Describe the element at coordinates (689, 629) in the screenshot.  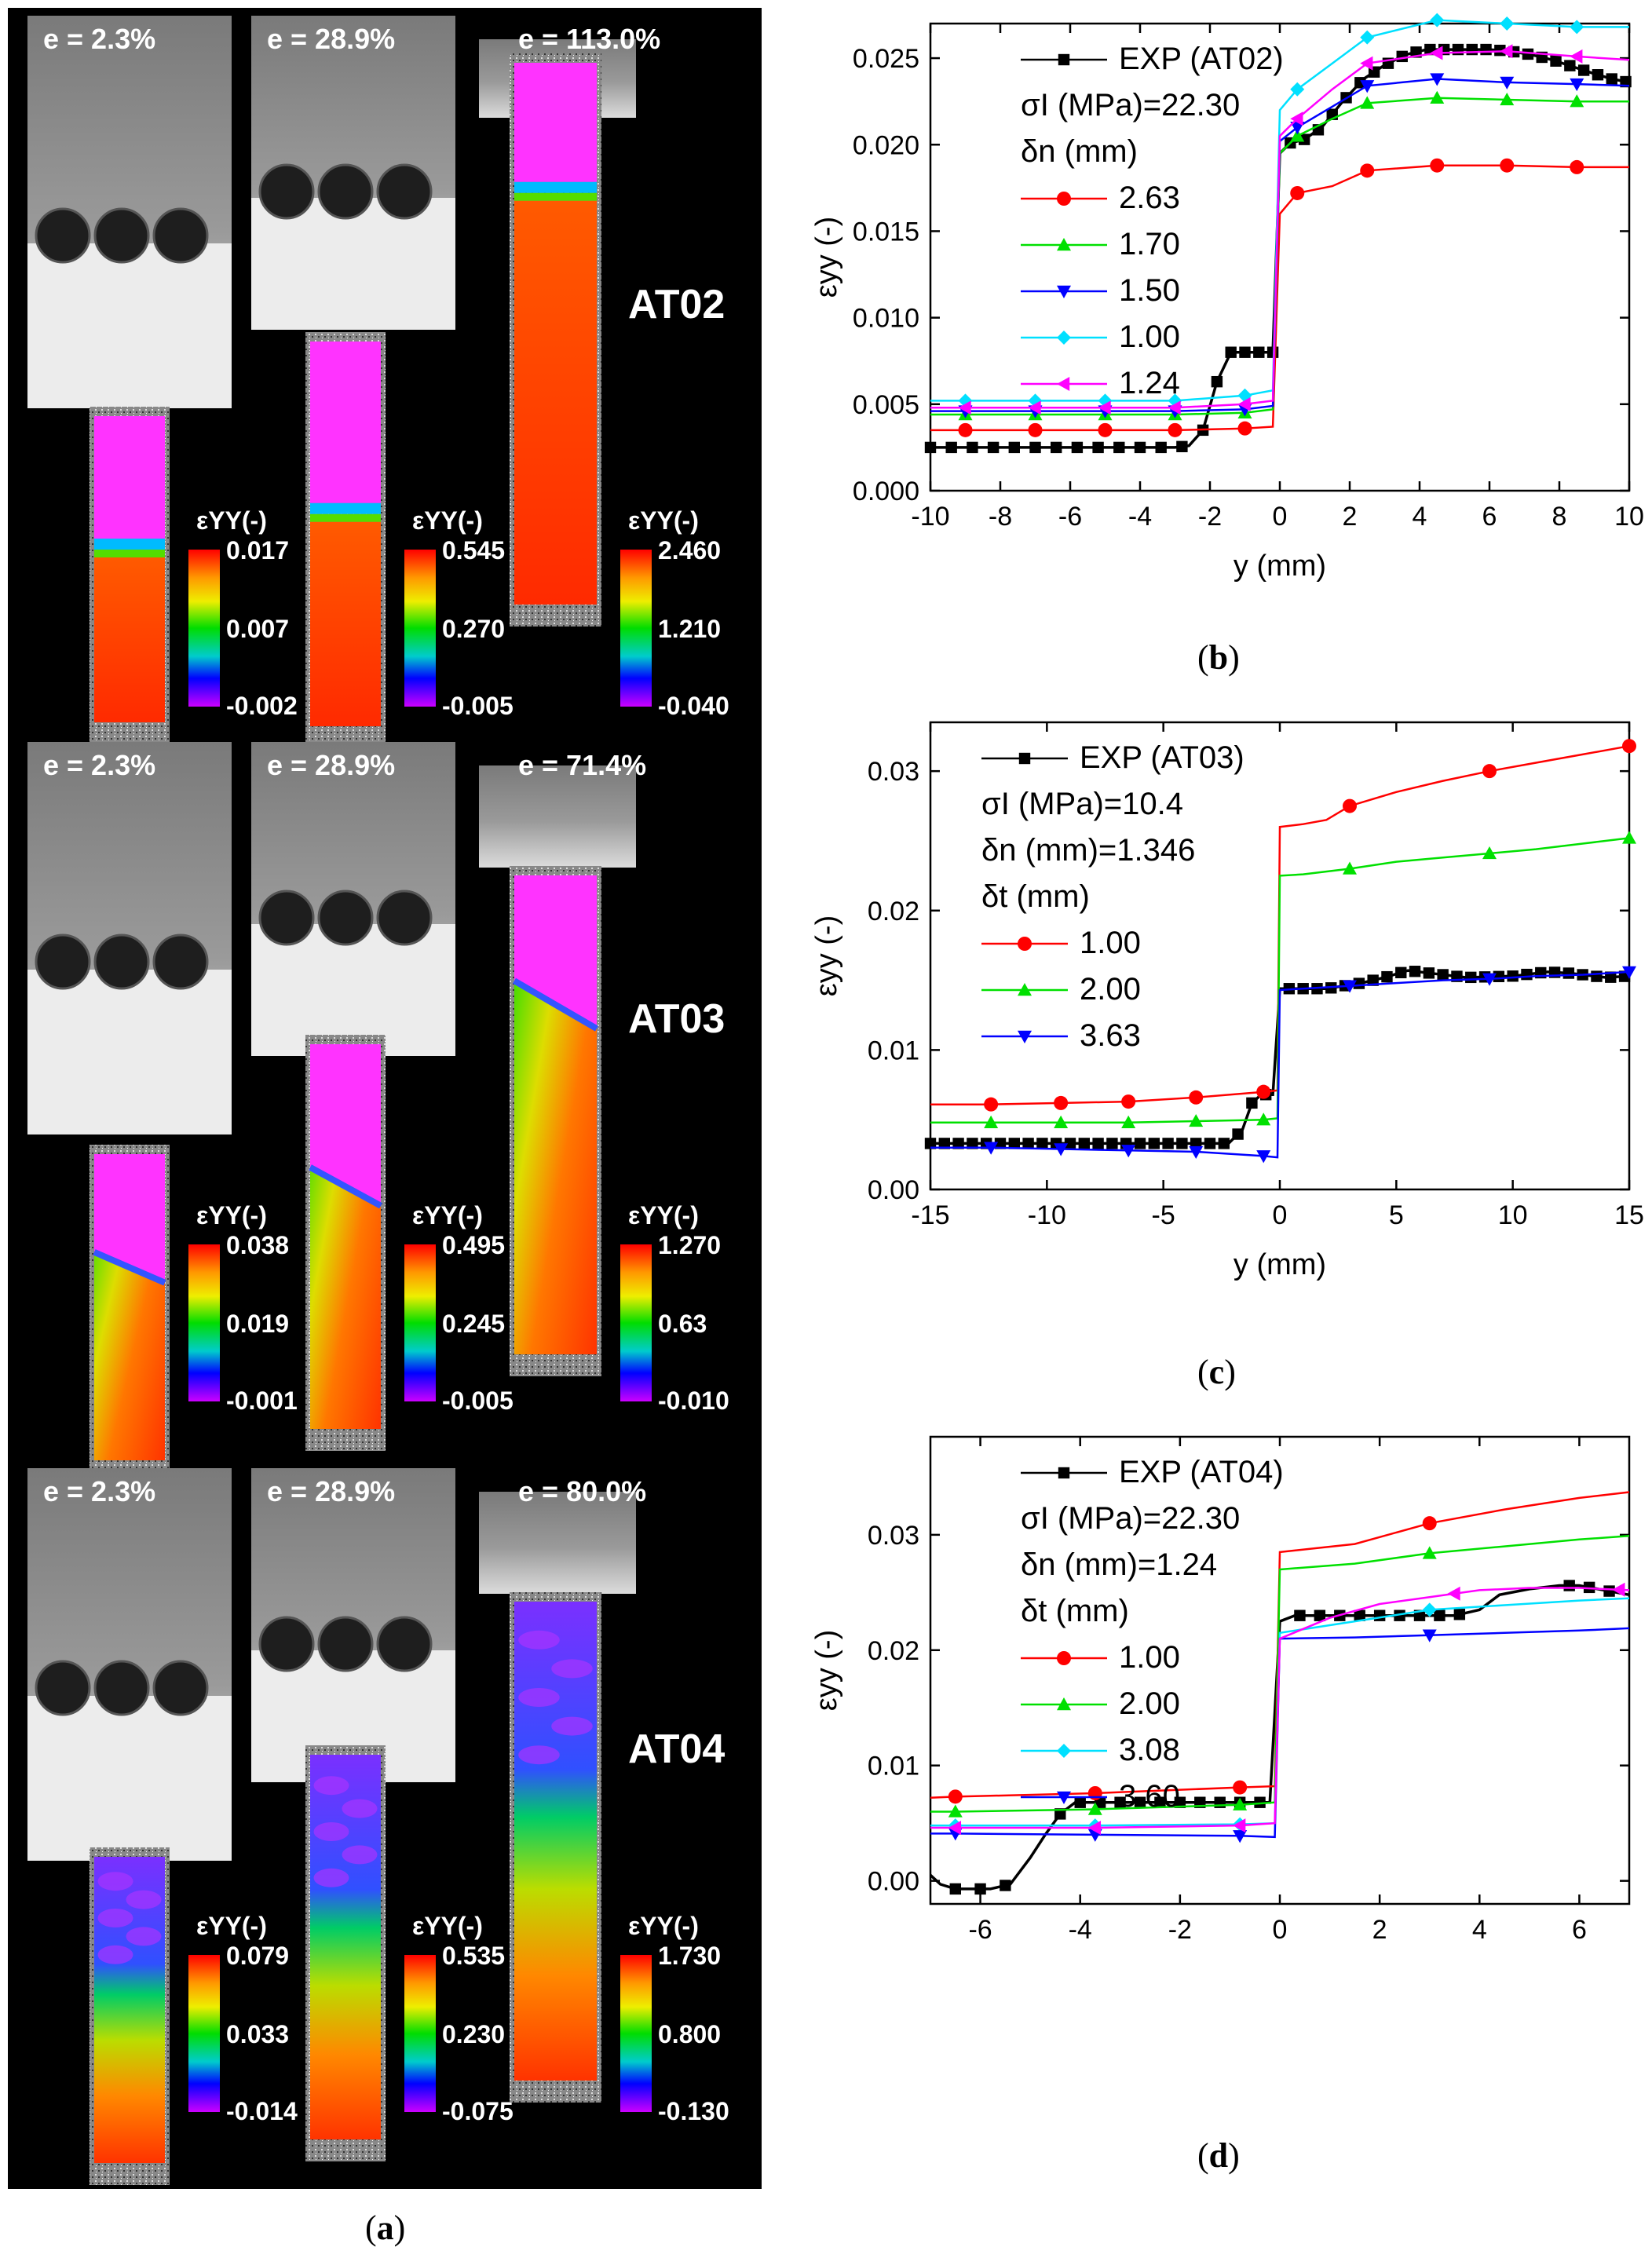
I see `colorbar-mid-label: 1.210` at that location.